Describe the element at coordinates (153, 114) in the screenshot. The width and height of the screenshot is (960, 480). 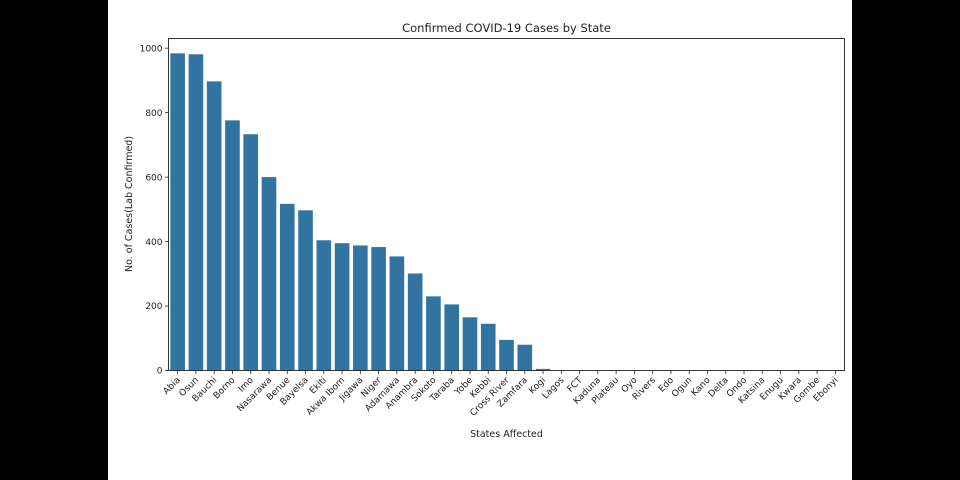
I see `y-tick-label-800: 800` at that location.